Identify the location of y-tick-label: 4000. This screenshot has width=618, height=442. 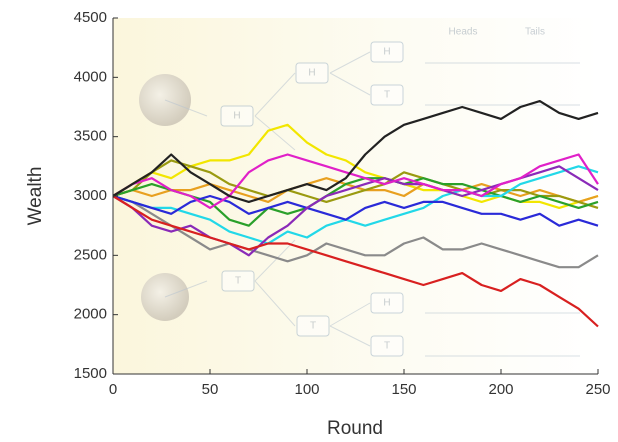
(90, 76).